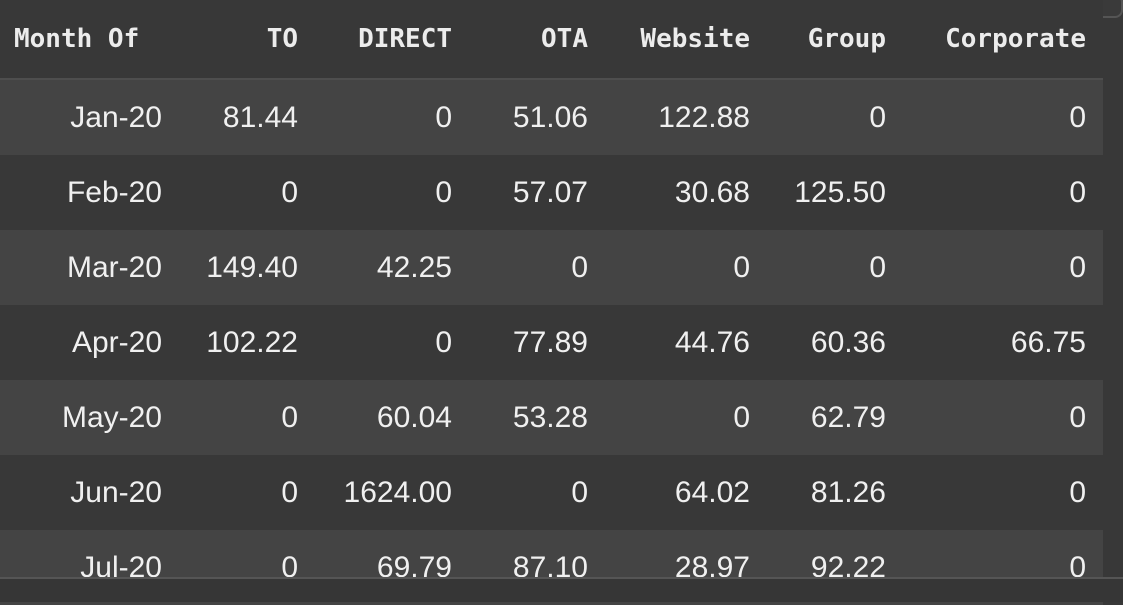  Describe the element at coordinates (247, 117) in the screenshot. I see `table-cell: 81.44` at that location.